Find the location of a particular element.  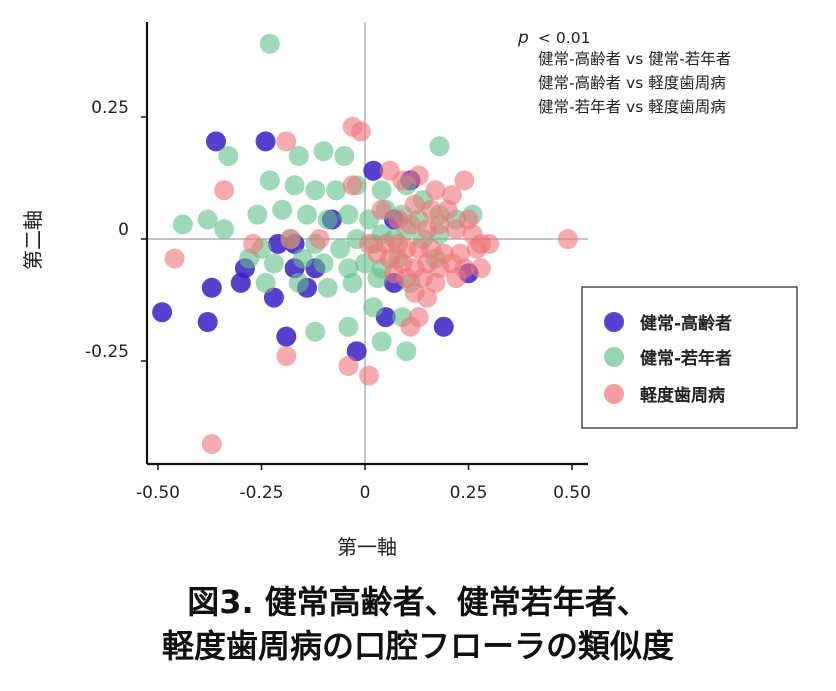

y-tick-label: 0 is located at coordinates (123, 230).